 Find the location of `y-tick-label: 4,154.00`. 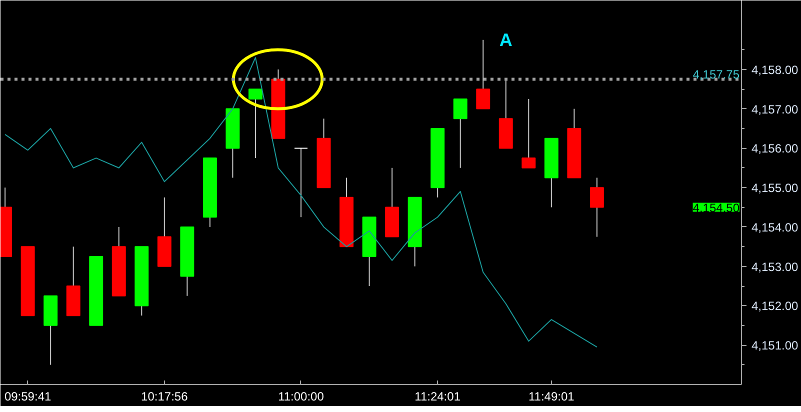

y-tick-label: 4,154.00 is located at coordinates (775, 227).